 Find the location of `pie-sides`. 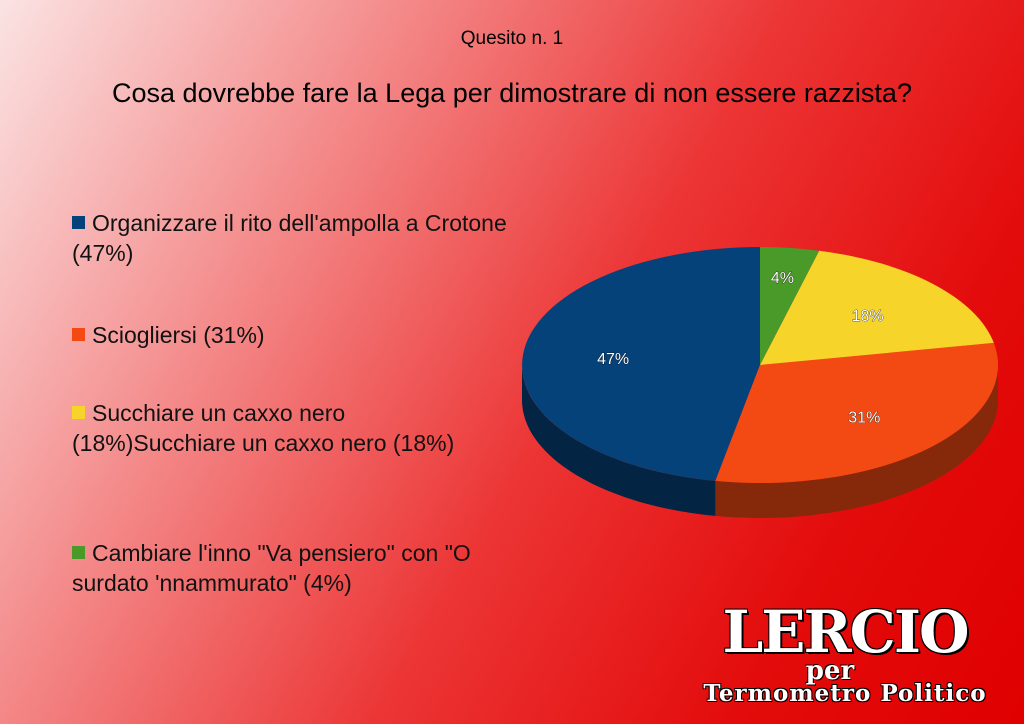

pie-sides is located at coordinates (760, 441).